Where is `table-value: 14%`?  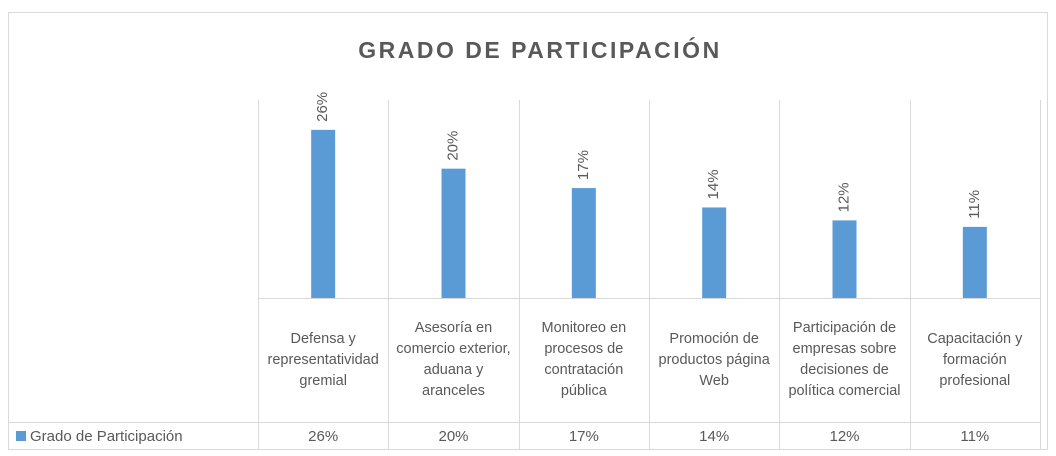
table-value: 14% is located at coordinates (714, 436).